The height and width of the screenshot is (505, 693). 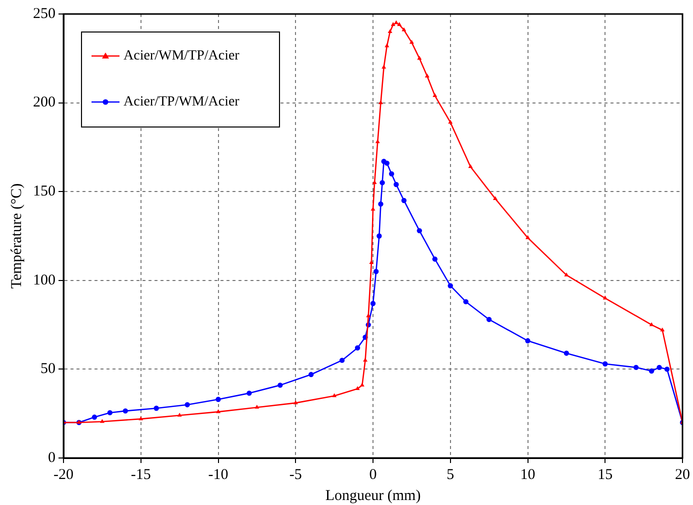 I want to click on legend-label: Acier/TP/WM/Acier, so click(x=182, y=102).